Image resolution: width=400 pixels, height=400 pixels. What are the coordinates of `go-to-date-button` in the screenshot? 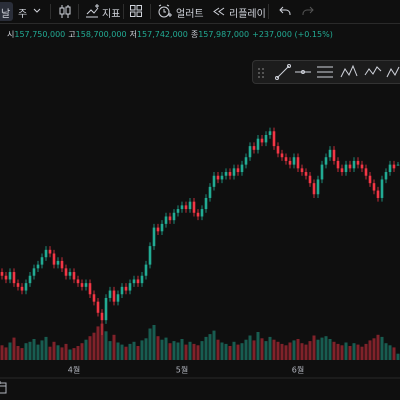 It's located at (3, 387).